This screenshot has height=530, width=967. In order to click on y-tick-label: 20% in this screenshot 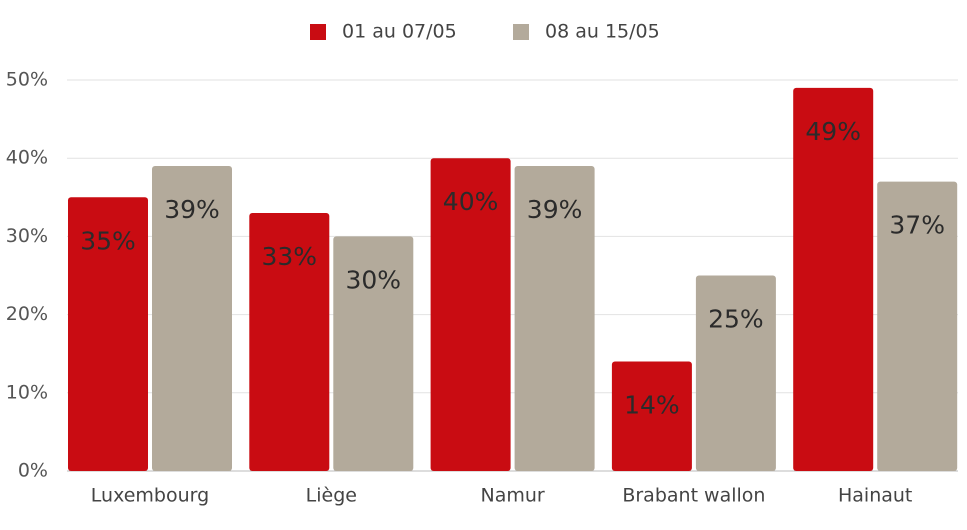, I will do `click(27, 314)`.